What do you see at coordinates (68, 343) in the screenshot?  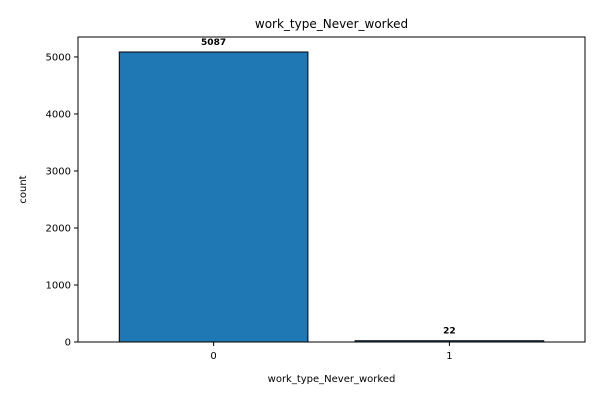 I see `y-tick-label: 0` at bounding box center [68, 343].